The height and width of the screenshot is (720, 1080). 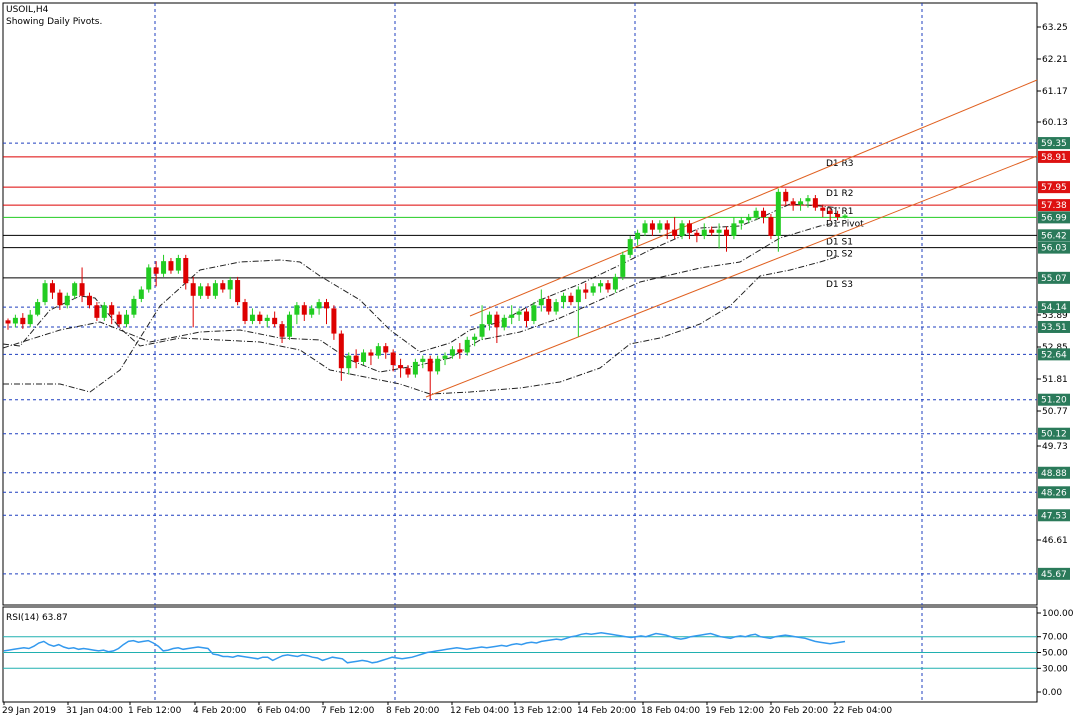 What do you see at coordinates (1054, 279) in the screenshot?
I see `price-badge-label: 55.07` at bounding box center [1054, 279].